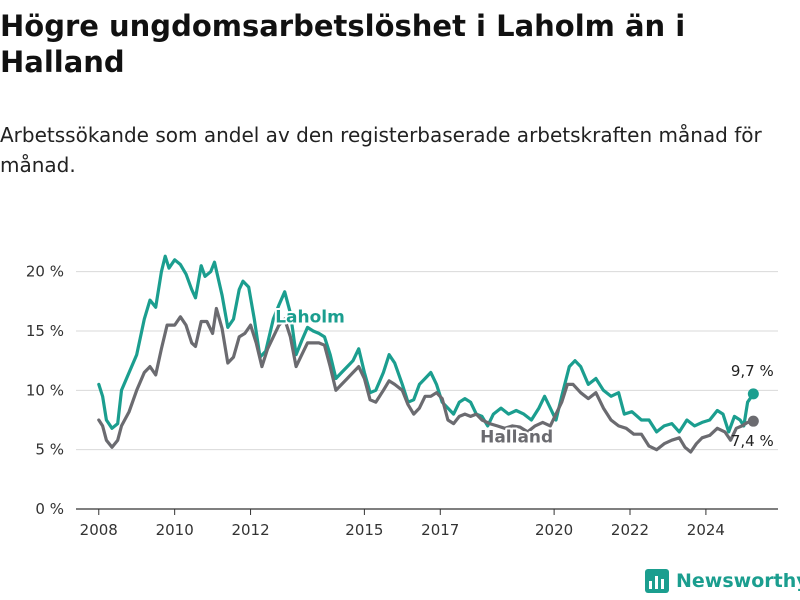  I want to click on x-tick-label: 2010, so click(175, 530).